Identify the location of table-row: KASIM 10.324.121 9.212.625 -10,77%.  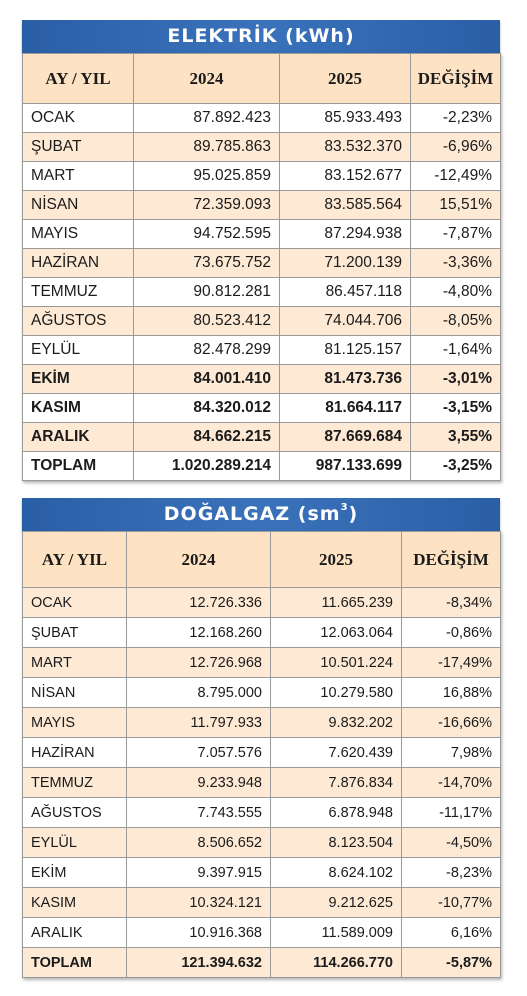
(261, 902).